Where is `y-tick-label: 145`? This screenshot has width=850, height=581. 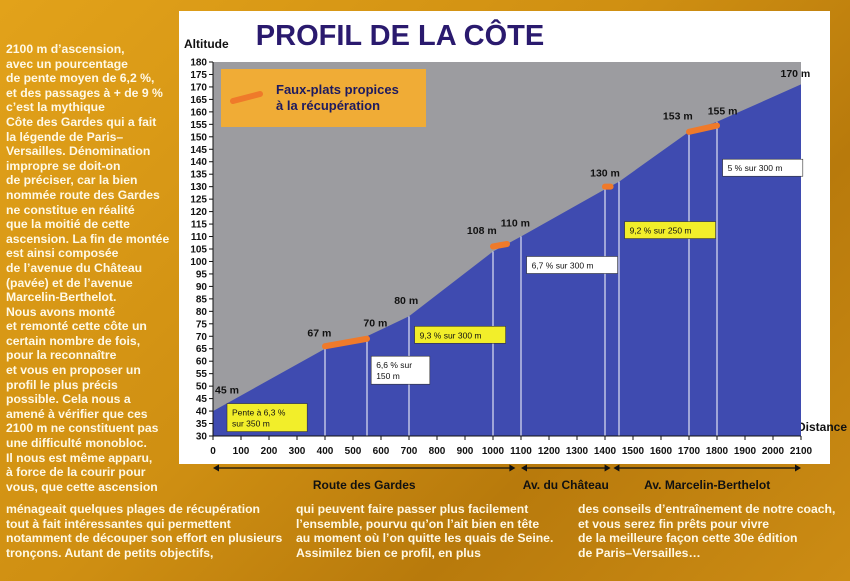
y-tick-label: 145 is located at coordinates (198, 150).